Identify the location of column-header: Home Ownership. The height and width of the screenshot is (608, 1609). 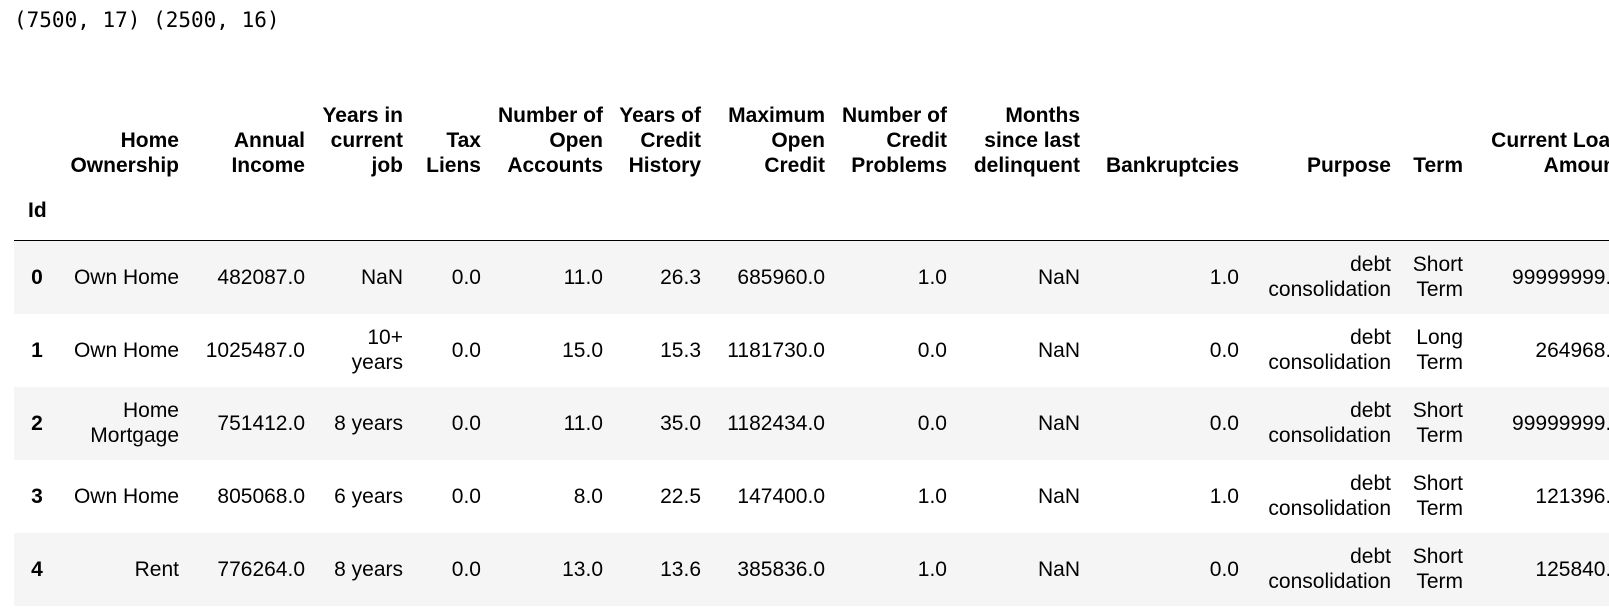
(124, 153).